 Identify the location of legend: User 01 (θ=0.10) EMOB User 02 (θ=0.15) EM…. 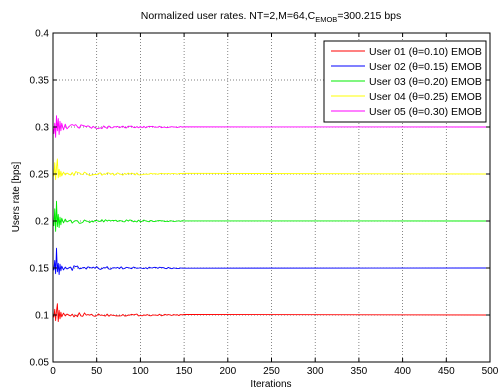
(405, 81).